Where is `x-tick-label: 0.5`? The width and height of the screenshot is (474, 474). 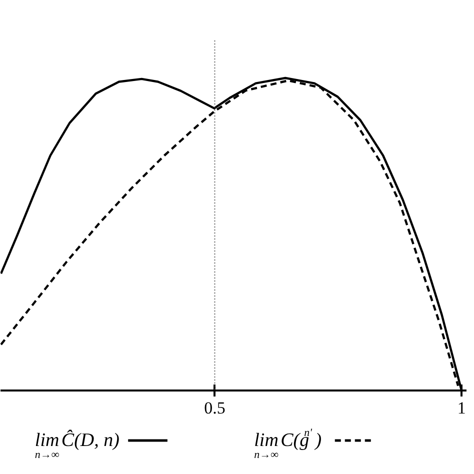
x-tick-label: 0.5 is located at coordinates (215, 408).